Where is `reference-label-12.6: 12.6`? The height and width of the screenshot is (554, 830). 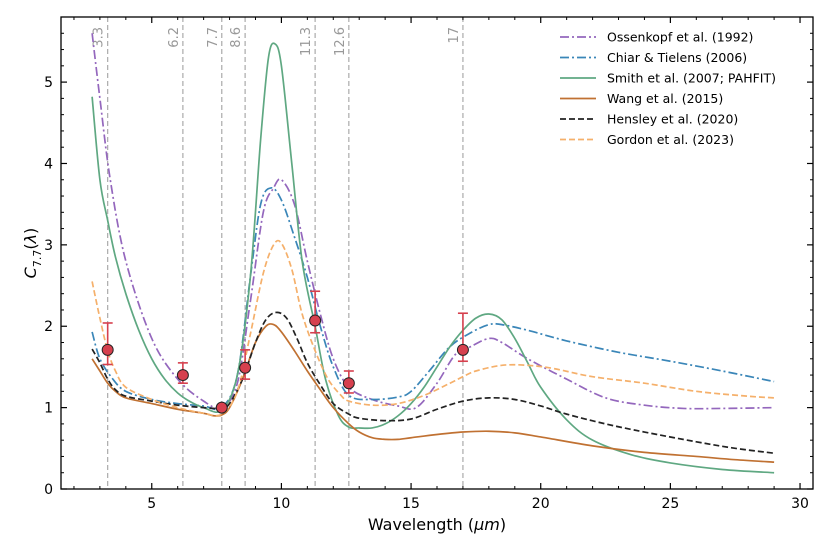 reference-label-12.6: 12.6 is located at coordinates (340, 41).